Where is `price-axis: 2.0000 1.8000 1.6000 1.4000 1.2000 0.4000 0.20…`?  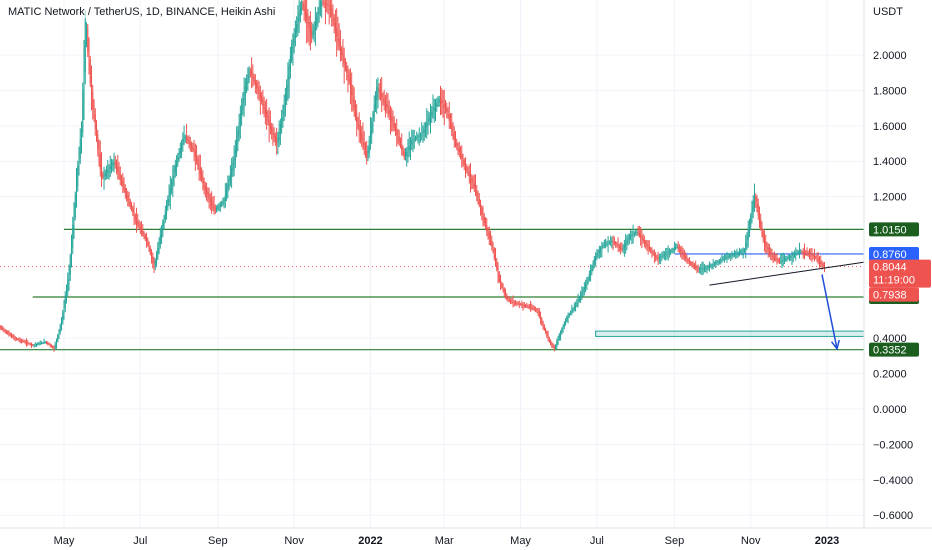
price-axis: 2.0000 1.8000 1.6000 1.4000 1.2000 0.4000 0.20… is located at coordinates (893, 286).